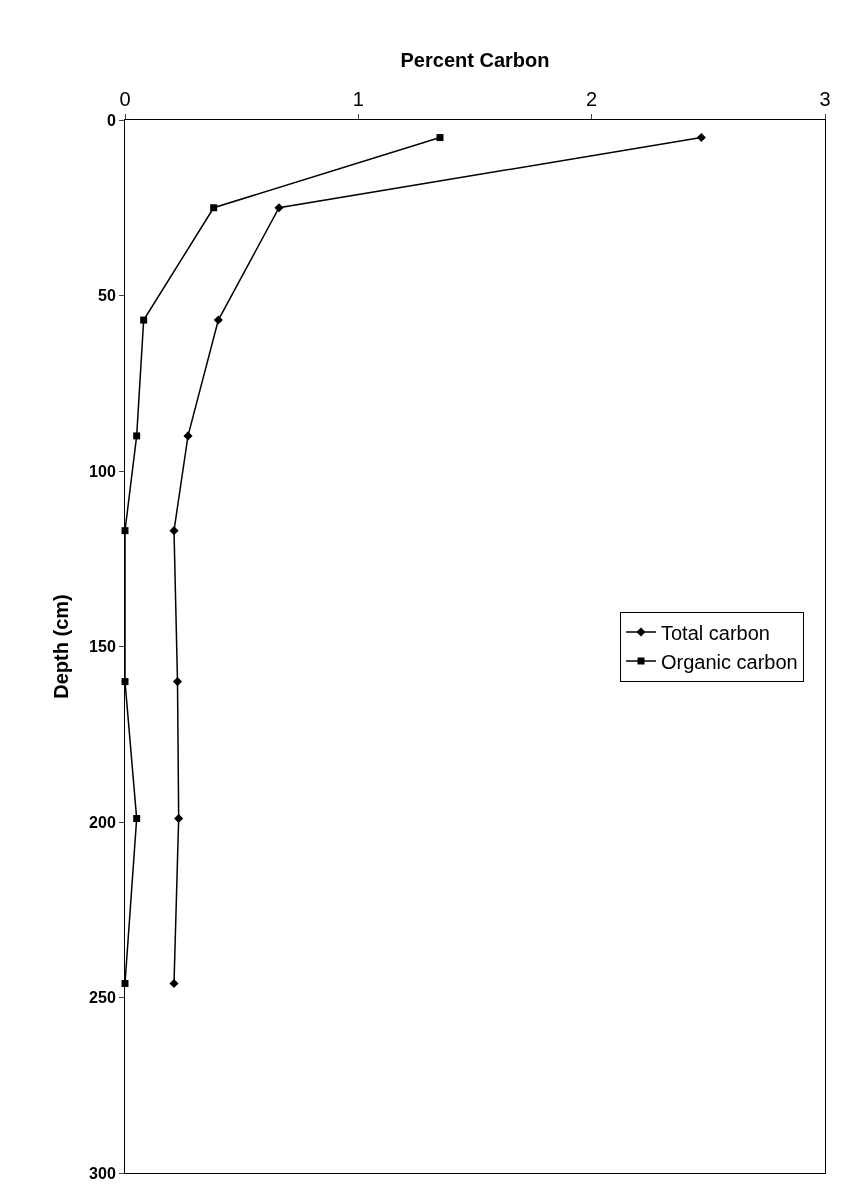 This screenshot has width=850, height=1194. I want to click on y-tick-label: 150, so click(102, 647).